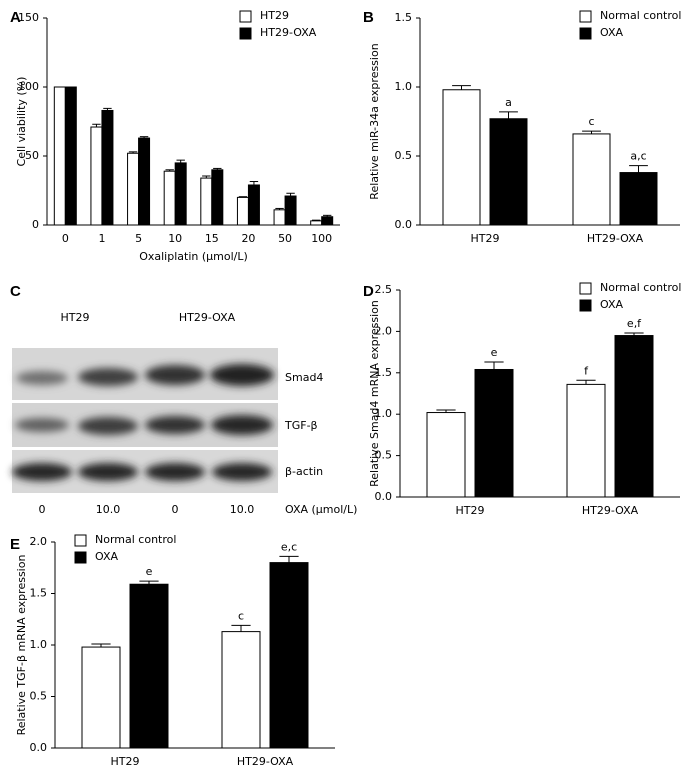  I want to click on y-axis-title: Relative miR-34a expression, so click(374, 121).